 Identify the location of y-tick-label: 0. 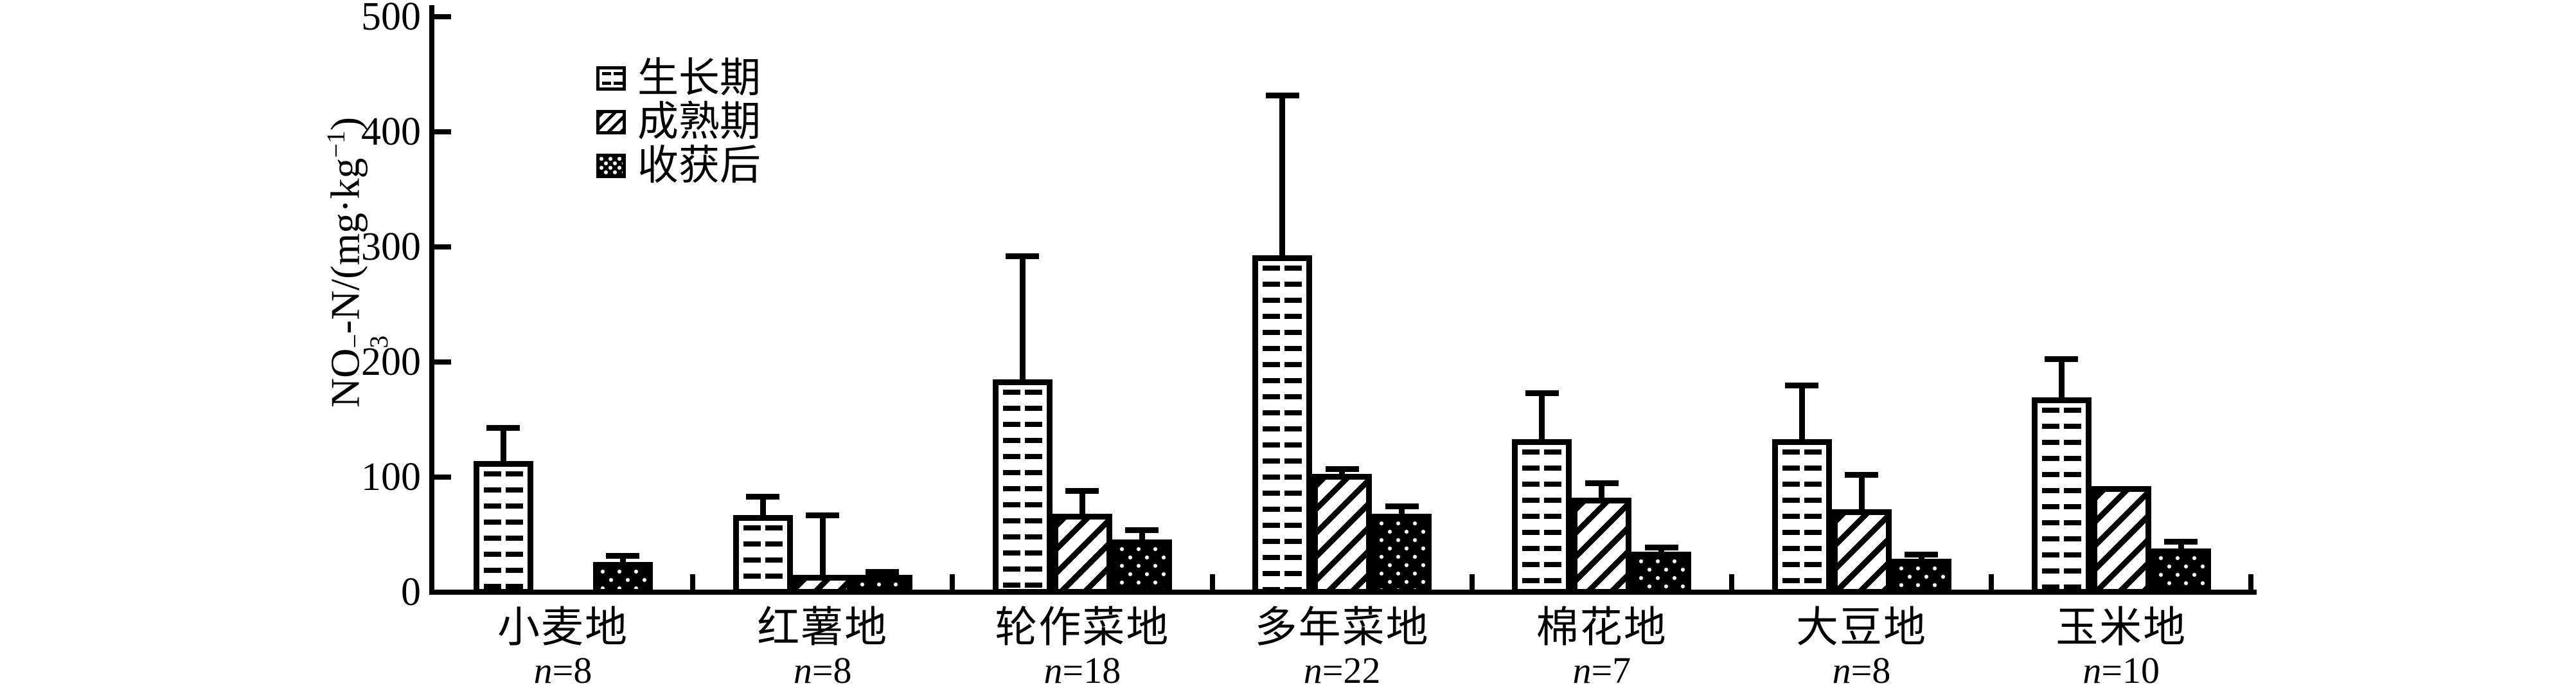
(411, 592).